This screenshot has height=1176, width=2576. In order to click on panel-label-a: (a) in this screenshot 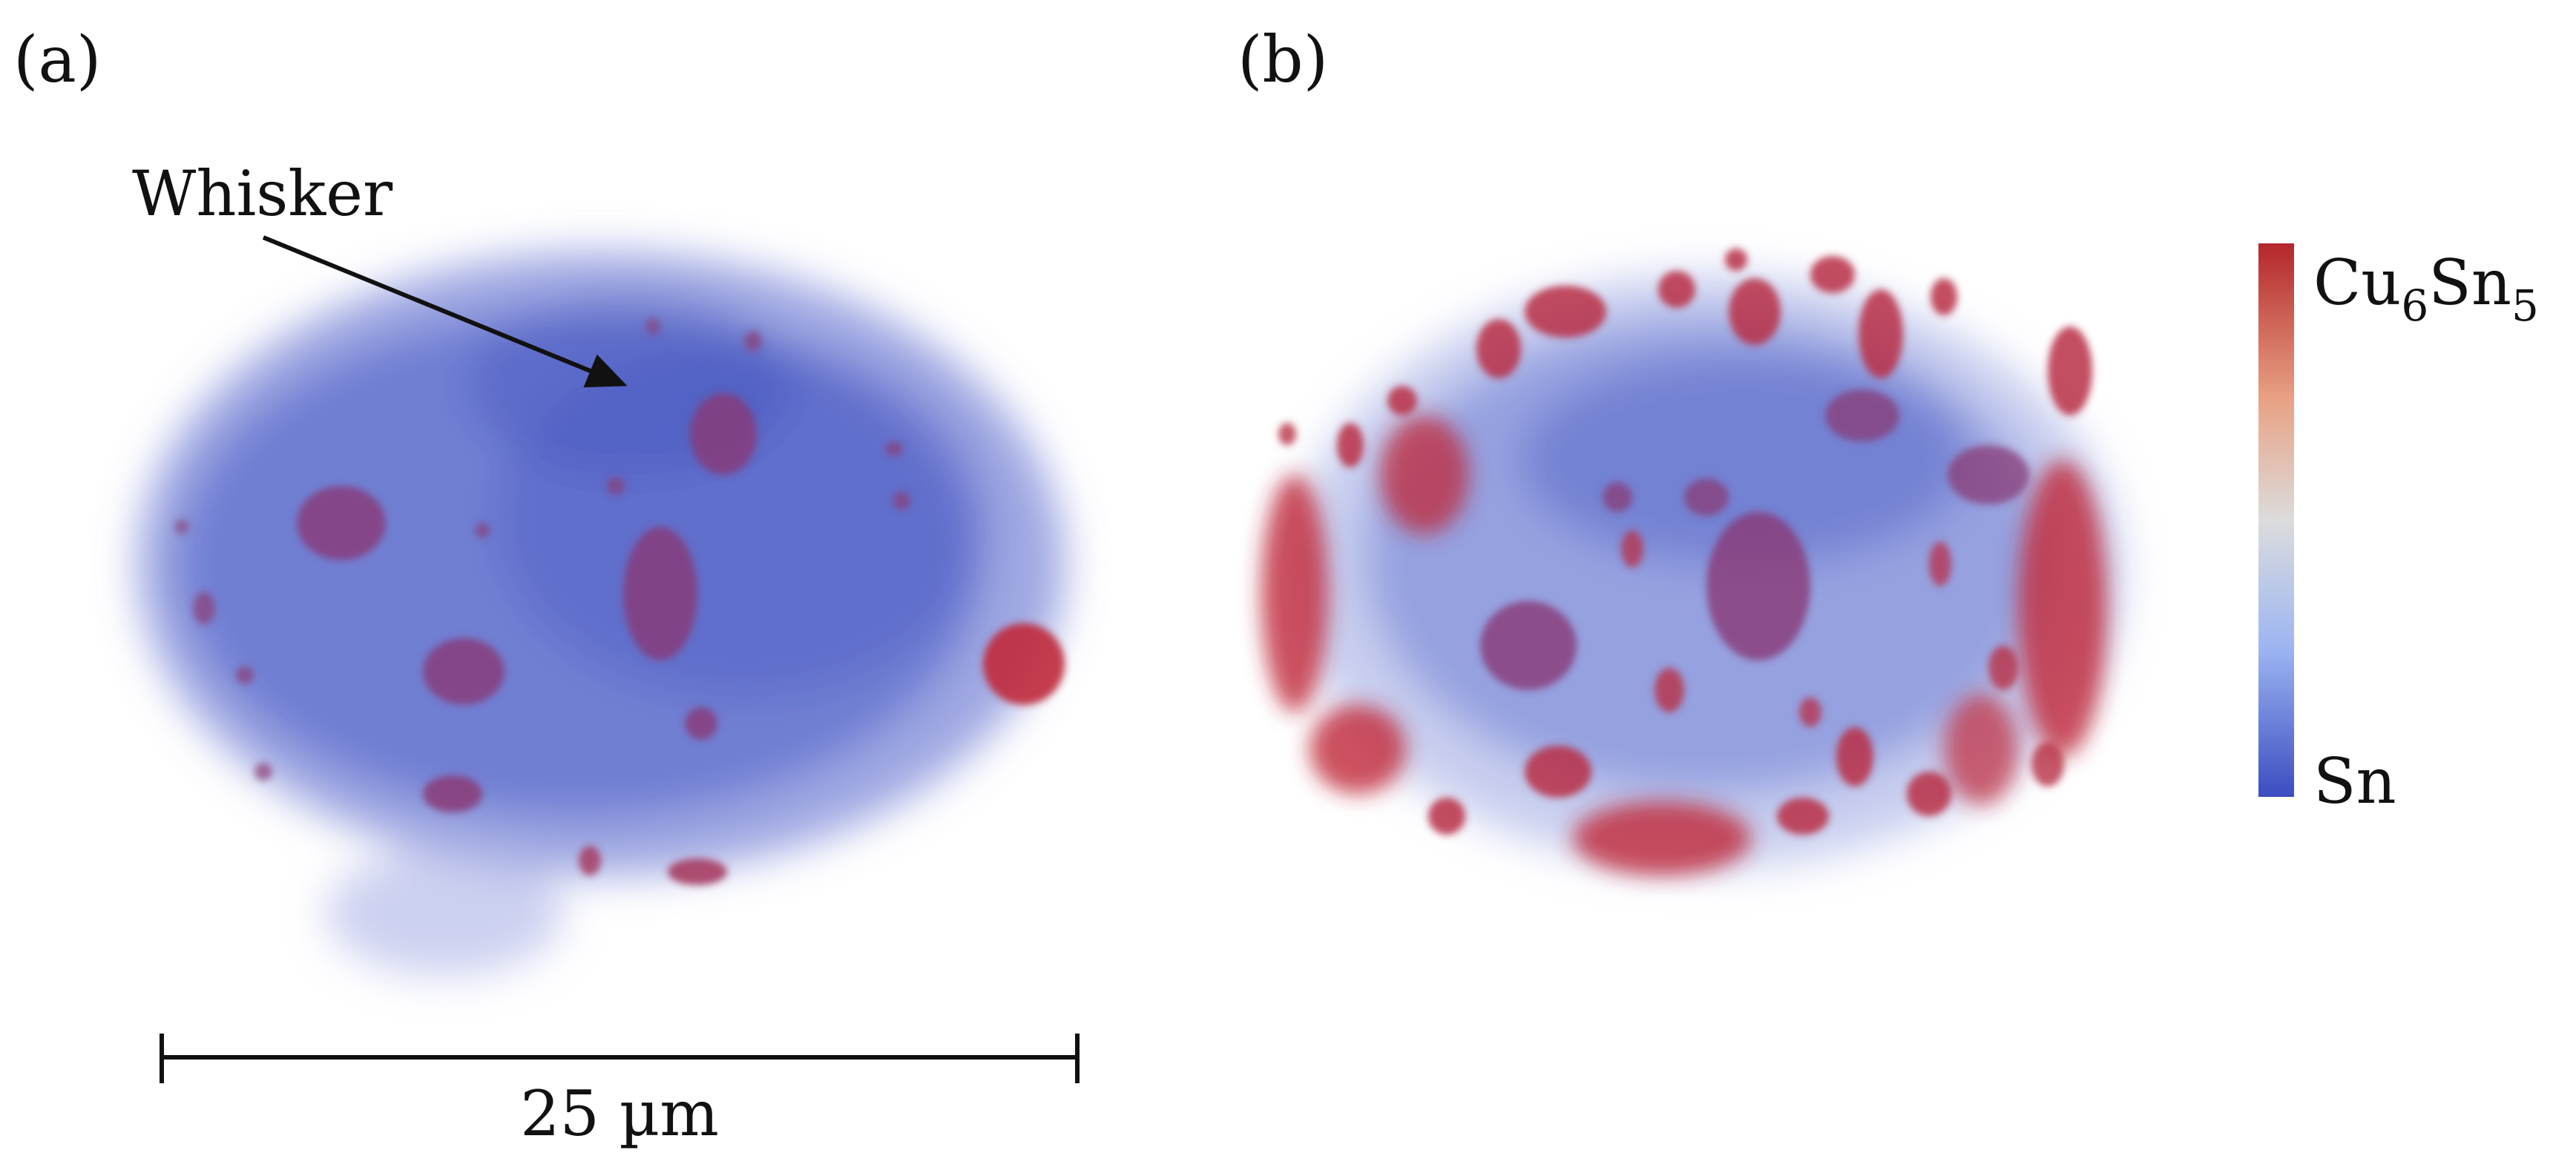, I will do `click(57, 60)`.